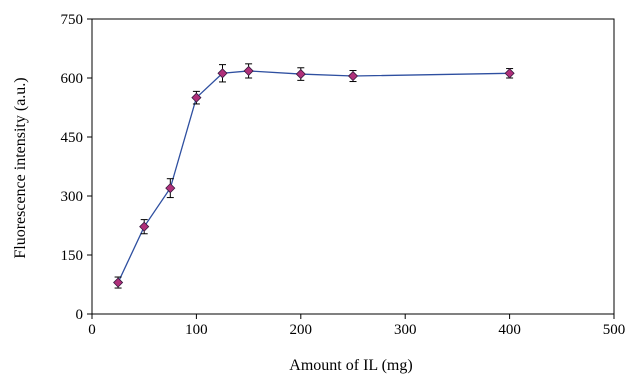  Describe the element at coordinates (72, 197) in the screenshot. I see `y-tick-label: 300` at that location.